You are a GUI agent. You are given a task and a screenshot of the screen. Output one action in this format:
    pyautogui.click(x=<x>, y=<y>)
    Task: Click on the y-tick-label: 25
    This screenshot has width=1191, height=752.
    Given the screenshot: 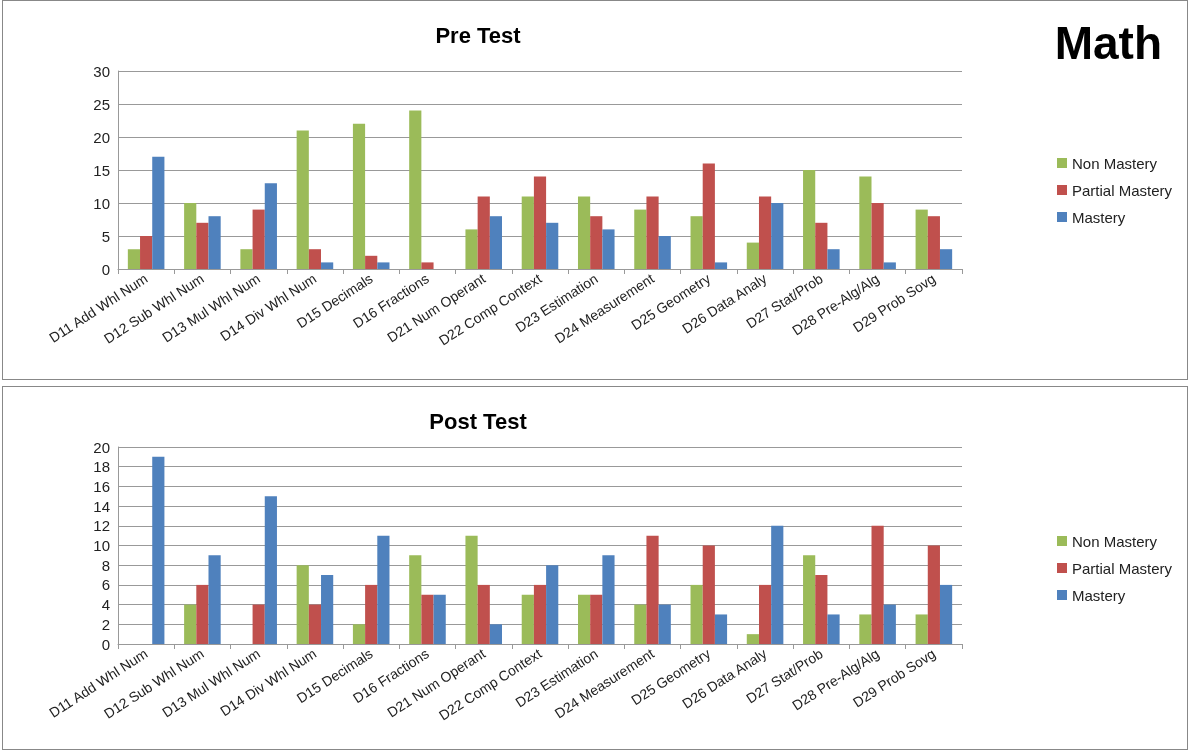 What is the action you would take?
    pyautogui.click(x=101, y=104)
    